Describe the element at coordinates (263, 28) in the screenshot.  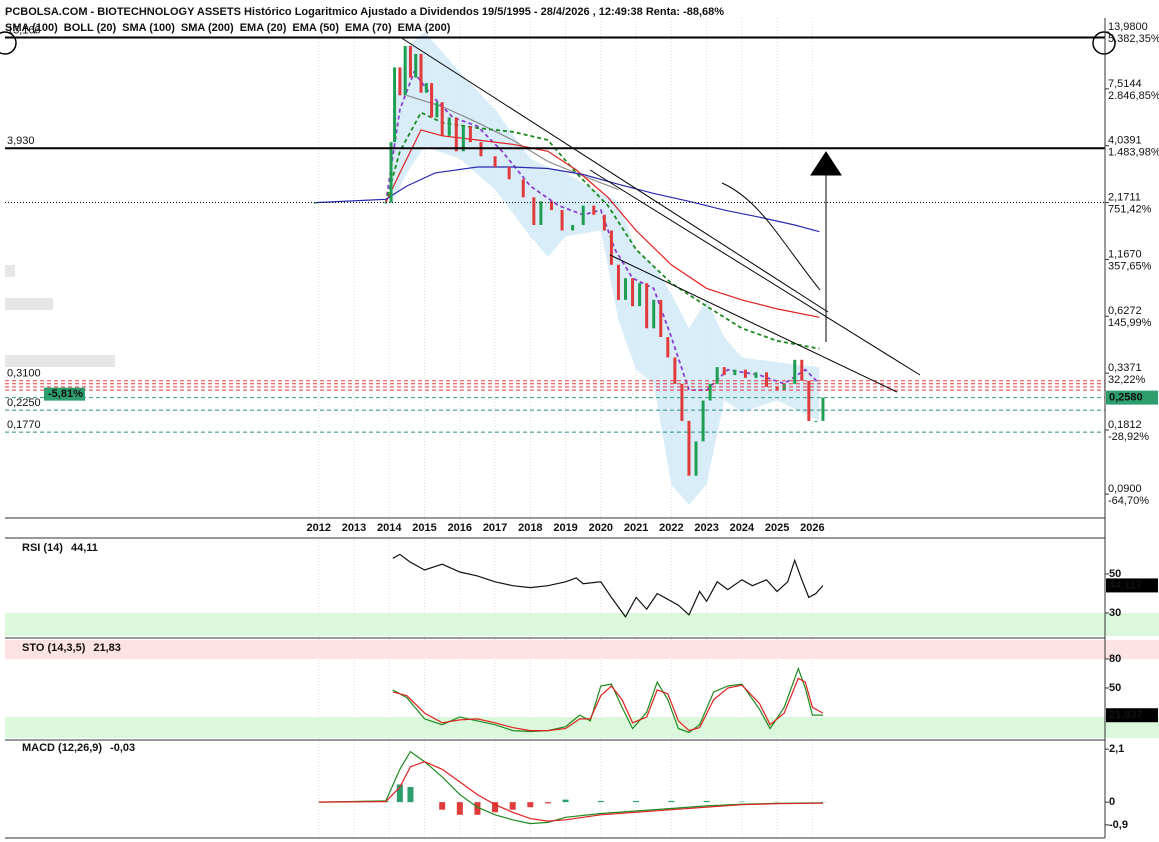
I see `legend-entry: EMA (20)` at that location.